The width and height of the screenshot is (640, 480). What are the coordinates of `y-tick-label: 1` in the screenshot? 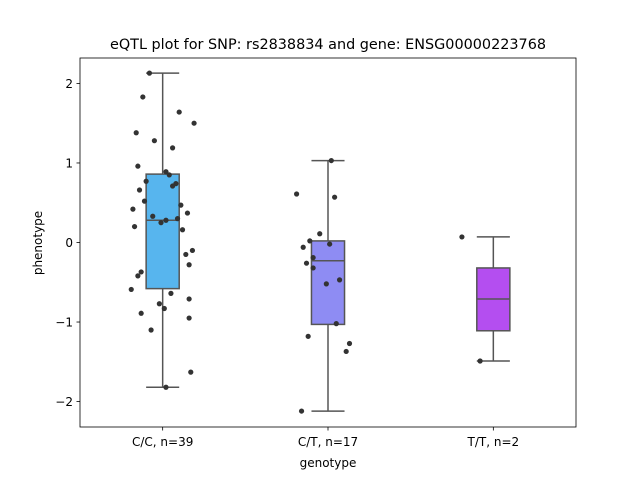 It's located at (69, 163).